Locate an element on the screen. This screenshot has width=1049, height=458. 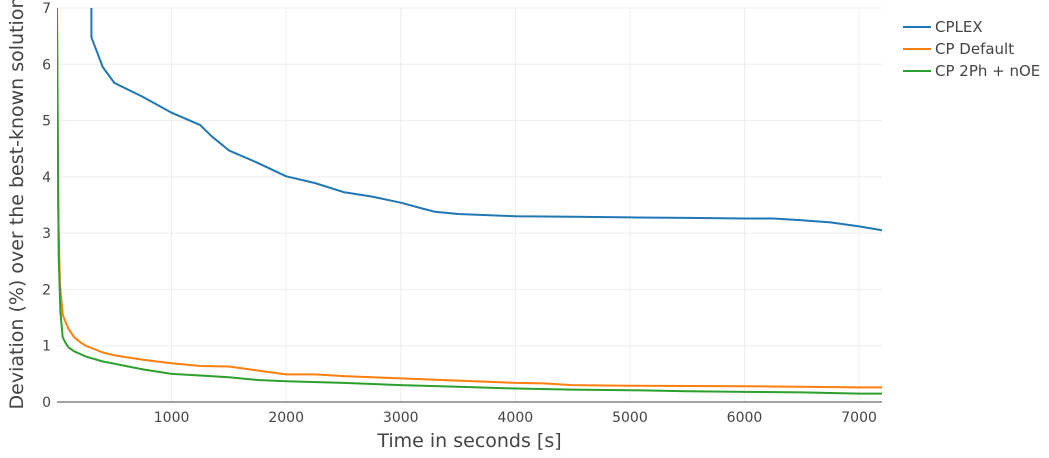
legend-item: CPLEX is located at coordinates (943, 27).